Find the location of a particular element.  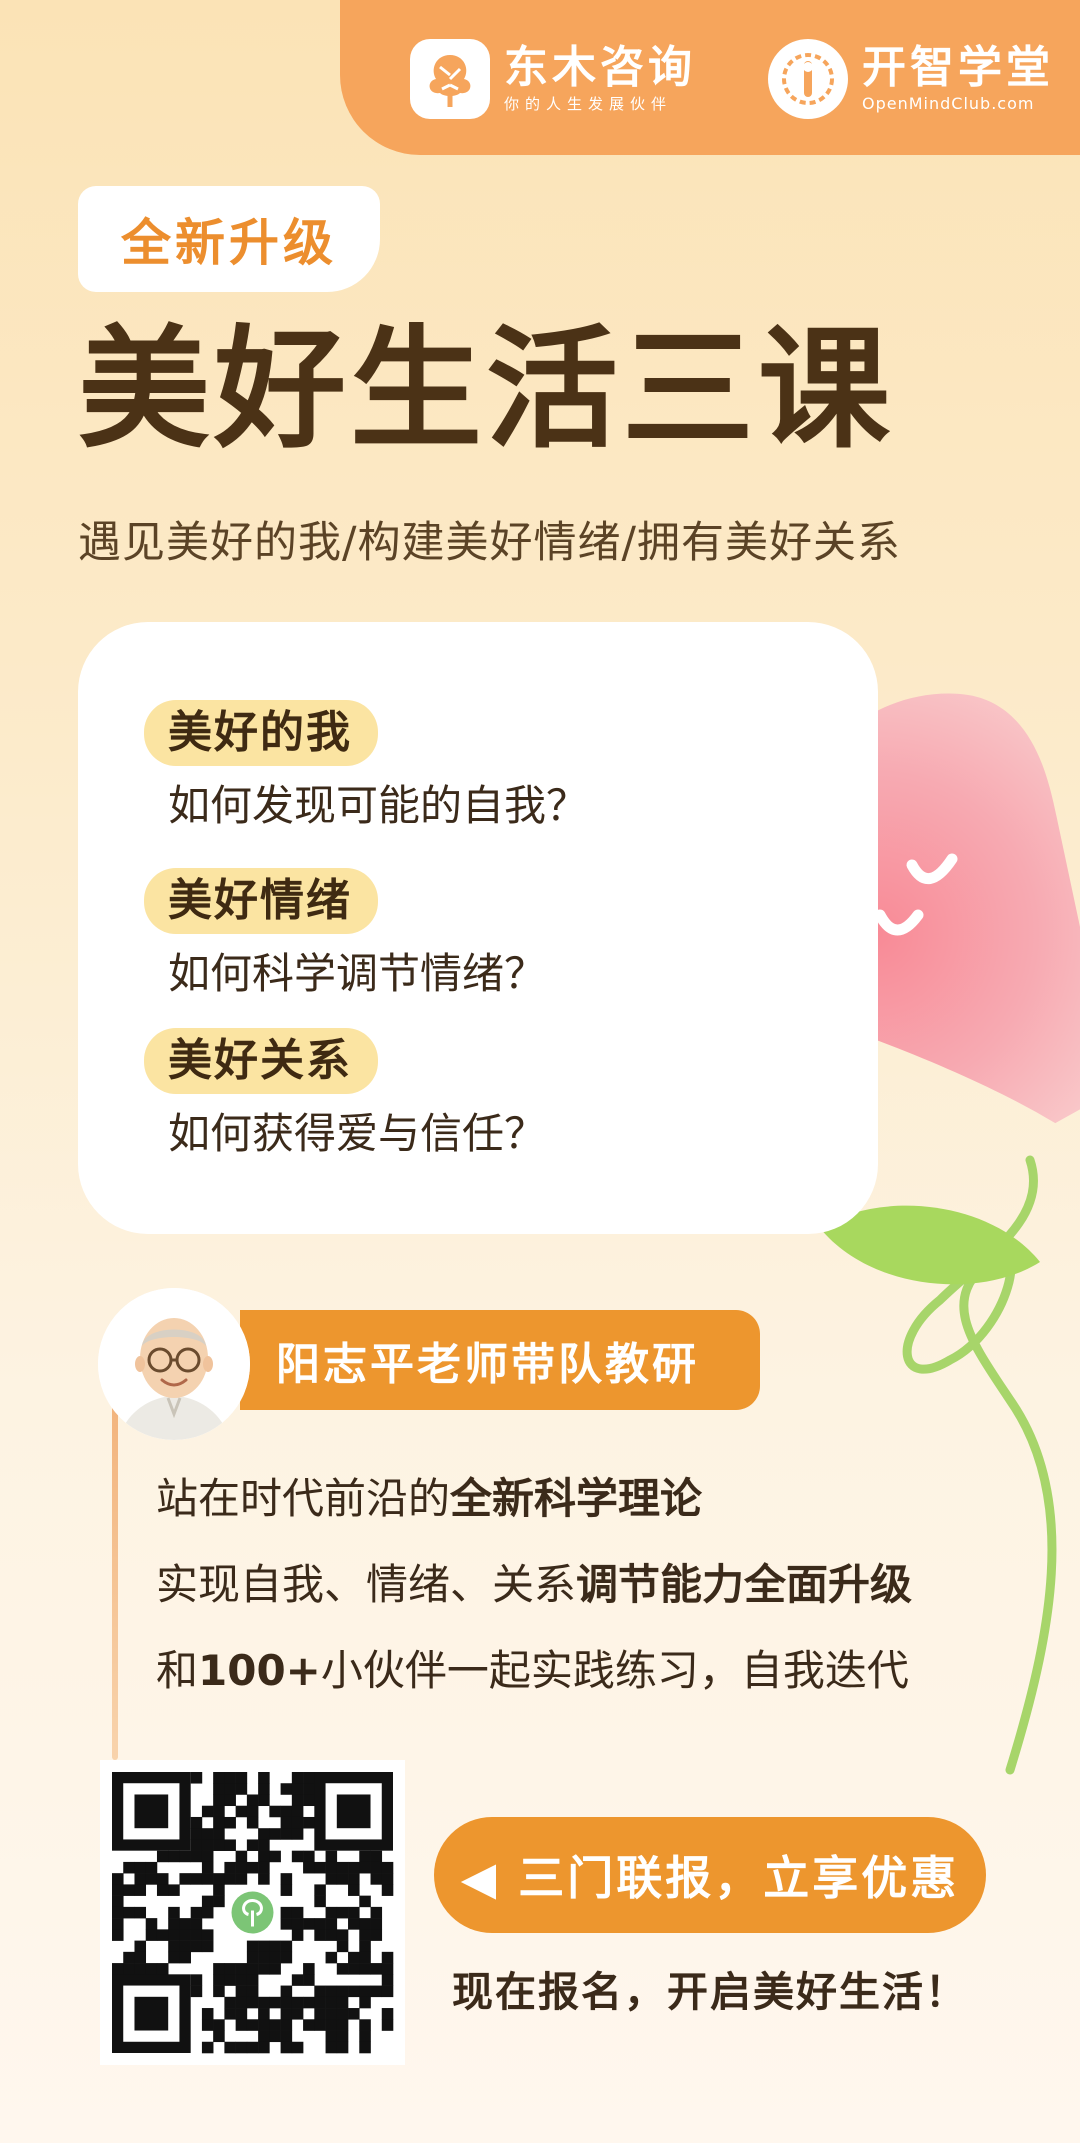

topic-label: 美好情绪 is located at coordinates (261, 901).